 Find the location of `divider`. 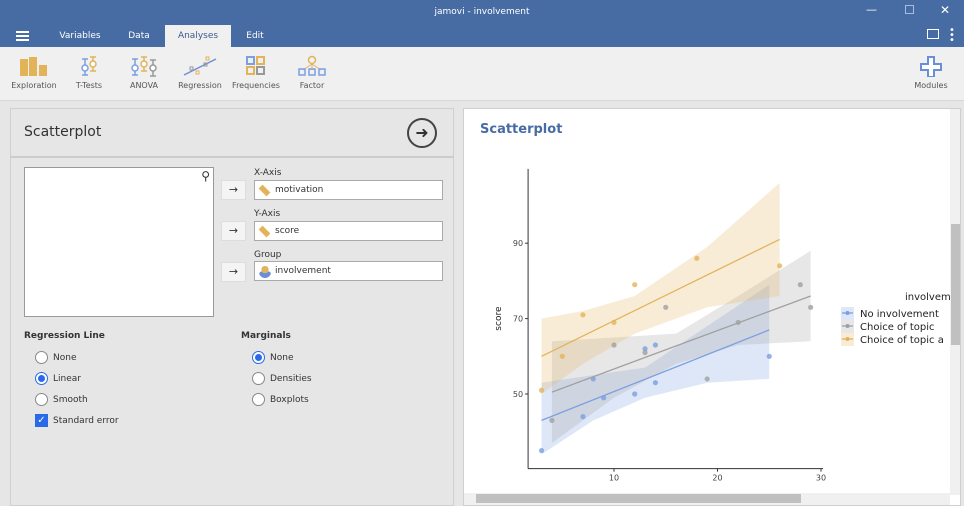

divider is located at coordinates (232, 157).